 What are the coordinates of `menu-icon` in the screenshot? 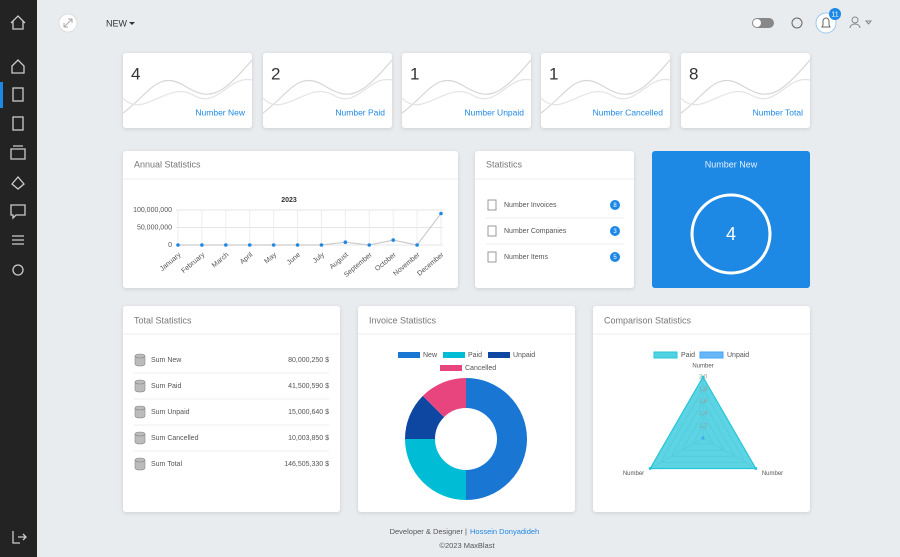 It's located at (18, 240).